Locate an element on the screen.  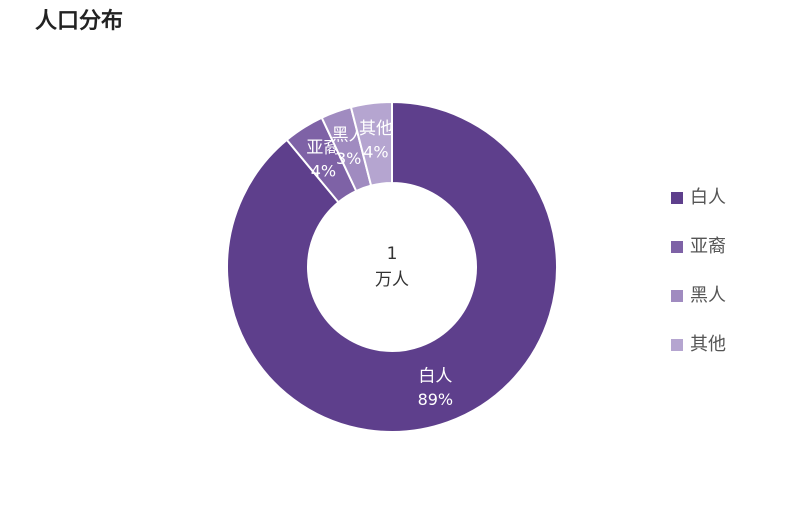
slice-label: 其他 is located at coordinates (376, 129).